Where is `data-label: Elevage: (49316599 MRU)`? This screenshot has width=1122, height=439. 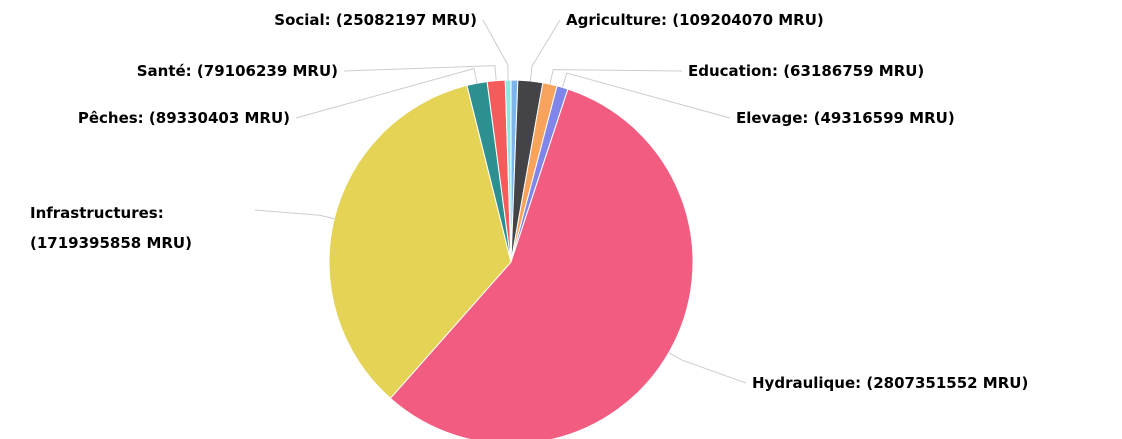 data-label: Elevage: (49316599 MRU) is located at coordinates (845, 118).